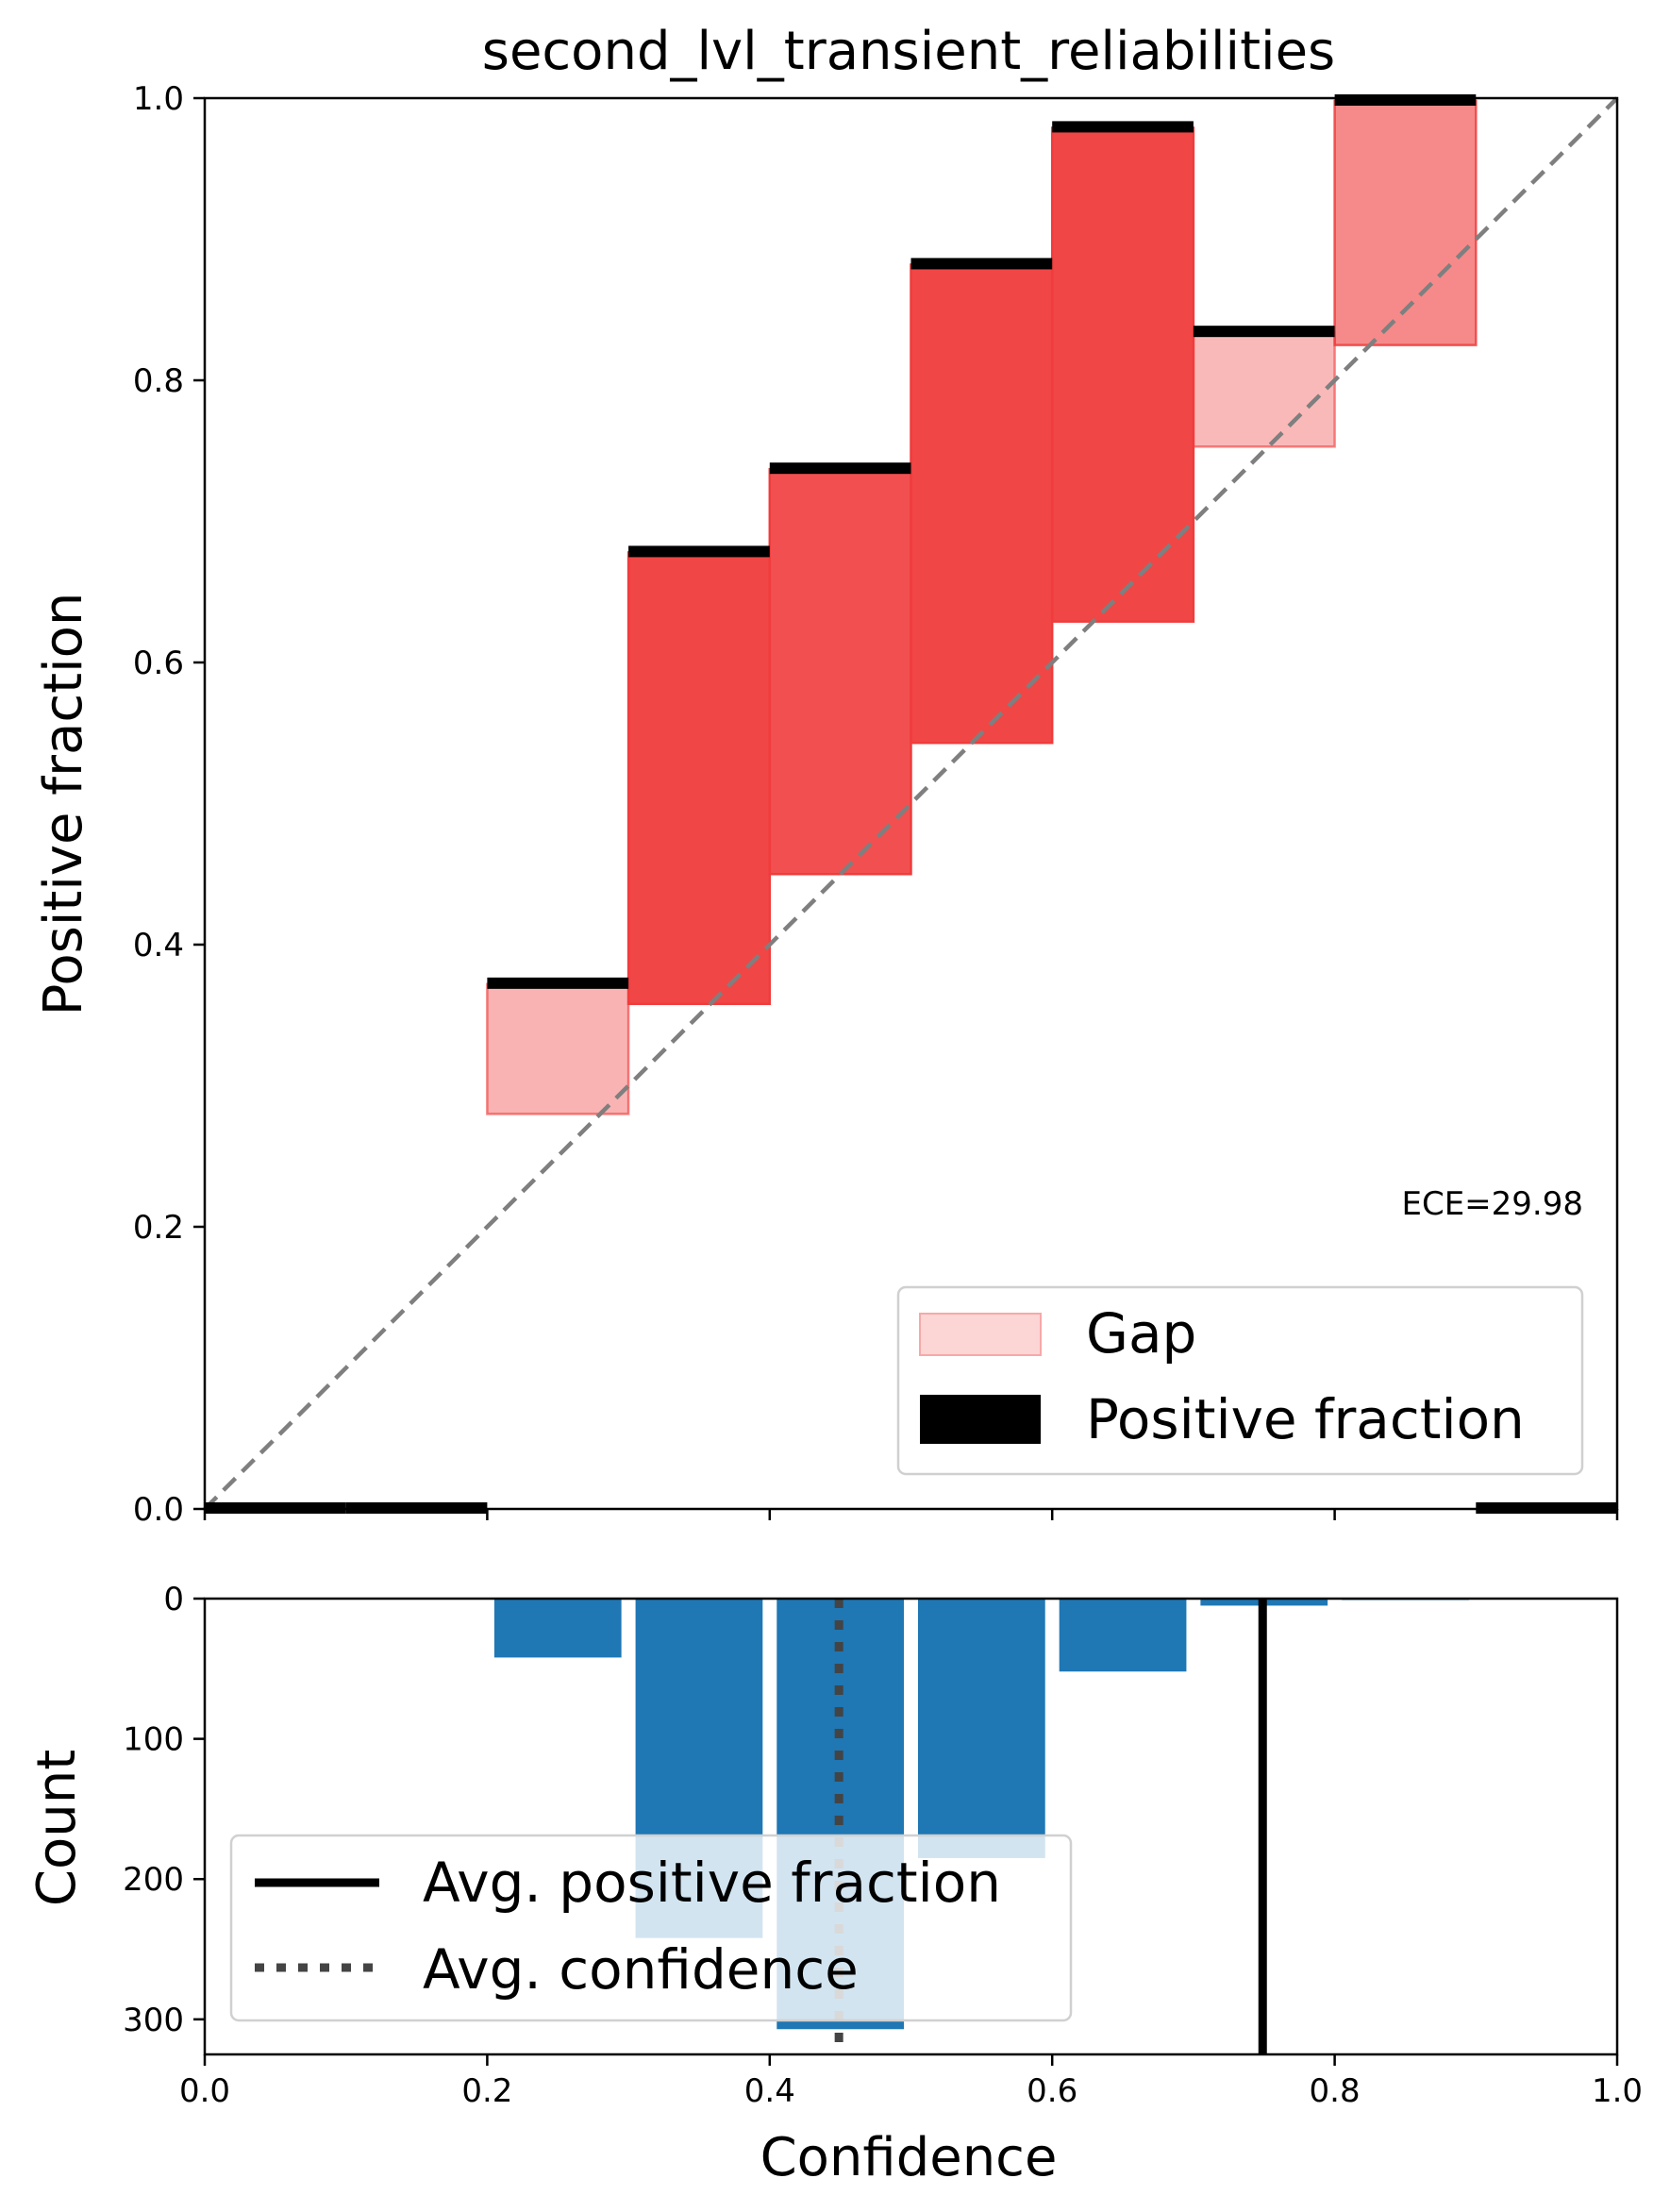 The width and height of the screenshot is (1670, 2212). What do you see at coordinates (57, 1828) in the screenshot?
I see `y-axis-label-bottom: Count` at bounding box center [57, 1828].